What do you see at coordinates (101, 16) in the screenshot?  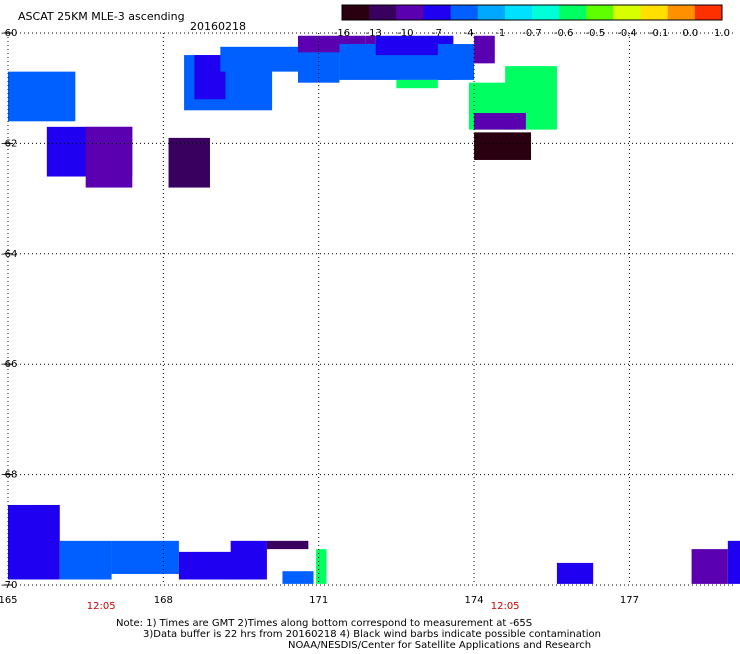 I see `chart-title: ASCAT 25KM MLE-3 ascending` at bounding box center [101, 16].